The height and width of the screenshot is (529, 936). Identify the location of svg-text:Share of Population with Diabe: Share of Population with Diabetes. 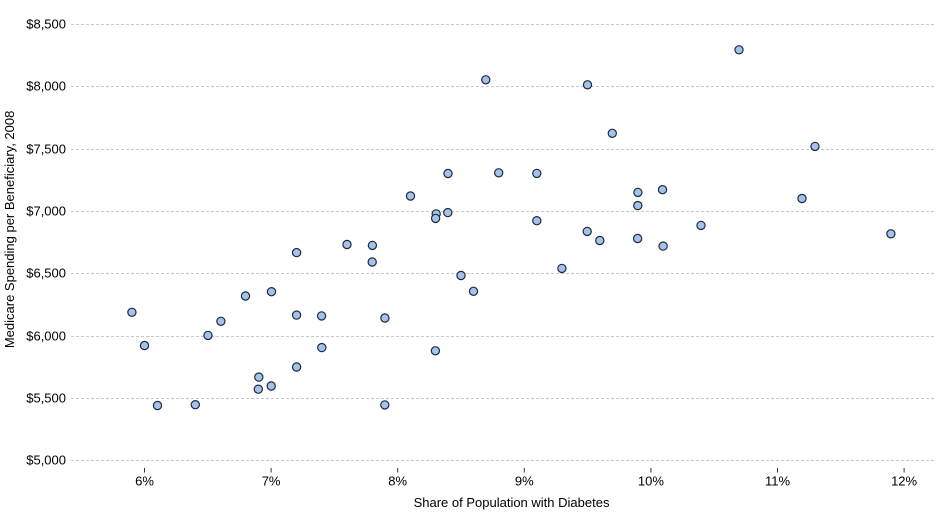
(512, 502).